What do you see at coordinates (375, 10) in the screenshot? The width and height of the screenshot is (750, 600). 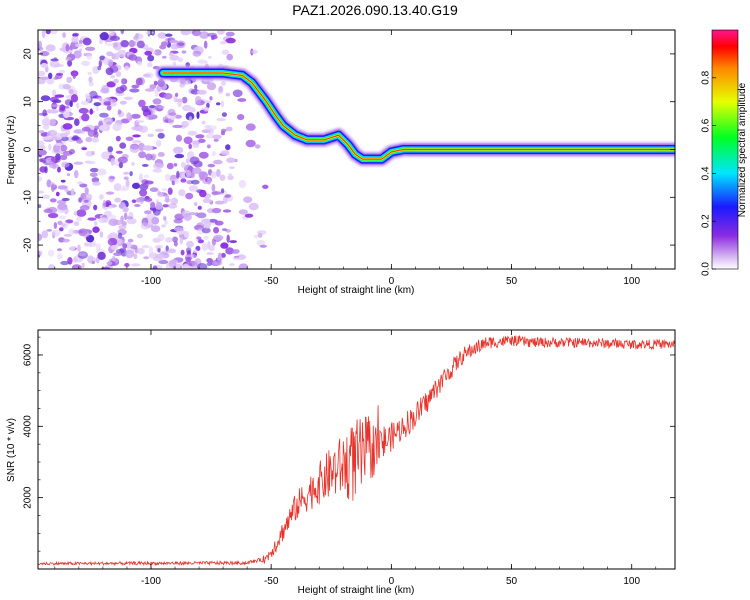 I see `figure-title: PAZ1.2026.090.13.40.G19` at bounding box center [375, 10].